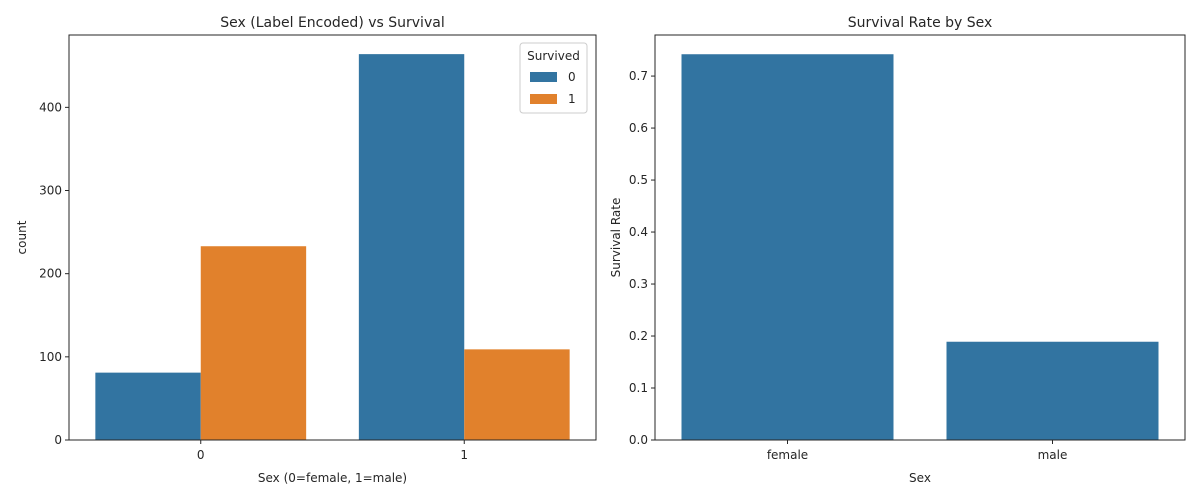 This screenshot has height=500, width=1200. What do you see at coordinates (58, 440) in the screenshot?
I see `y-tick-label: 0` at bounding box center [58, 440].